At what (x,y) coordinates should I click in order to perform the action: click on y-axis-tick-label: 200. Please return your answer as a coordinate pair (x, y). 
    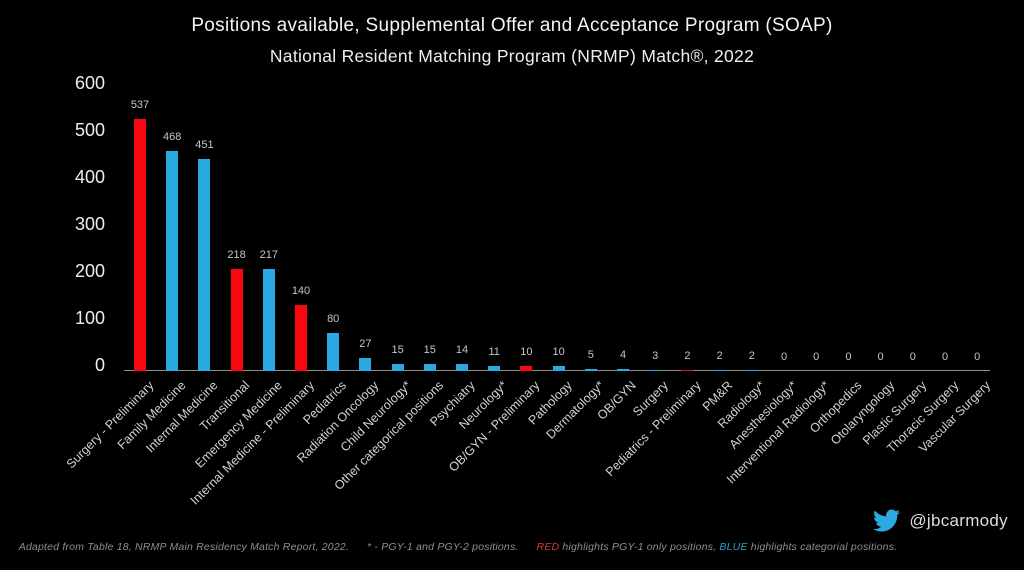
    Looking at the image, I should click on (89, 271).